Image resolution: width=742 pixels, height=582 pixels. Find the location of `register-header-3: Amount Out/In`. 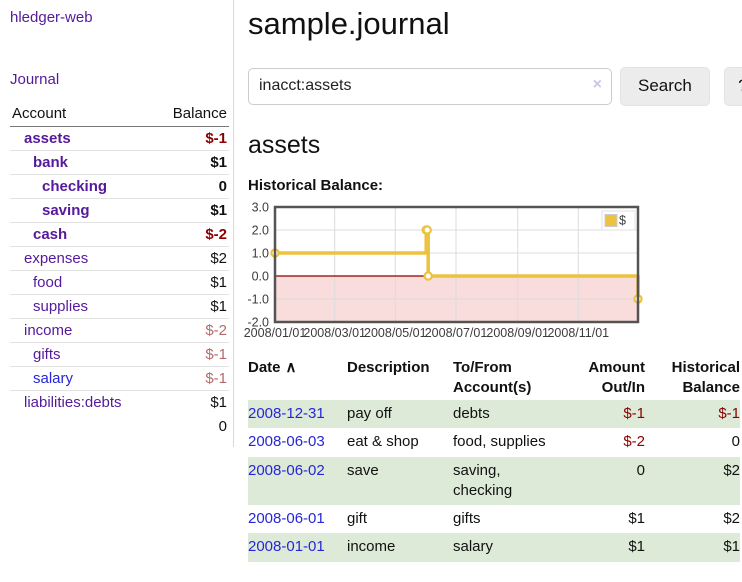

register-header-3: Amount Out/In is located at coordinates (605, 378).